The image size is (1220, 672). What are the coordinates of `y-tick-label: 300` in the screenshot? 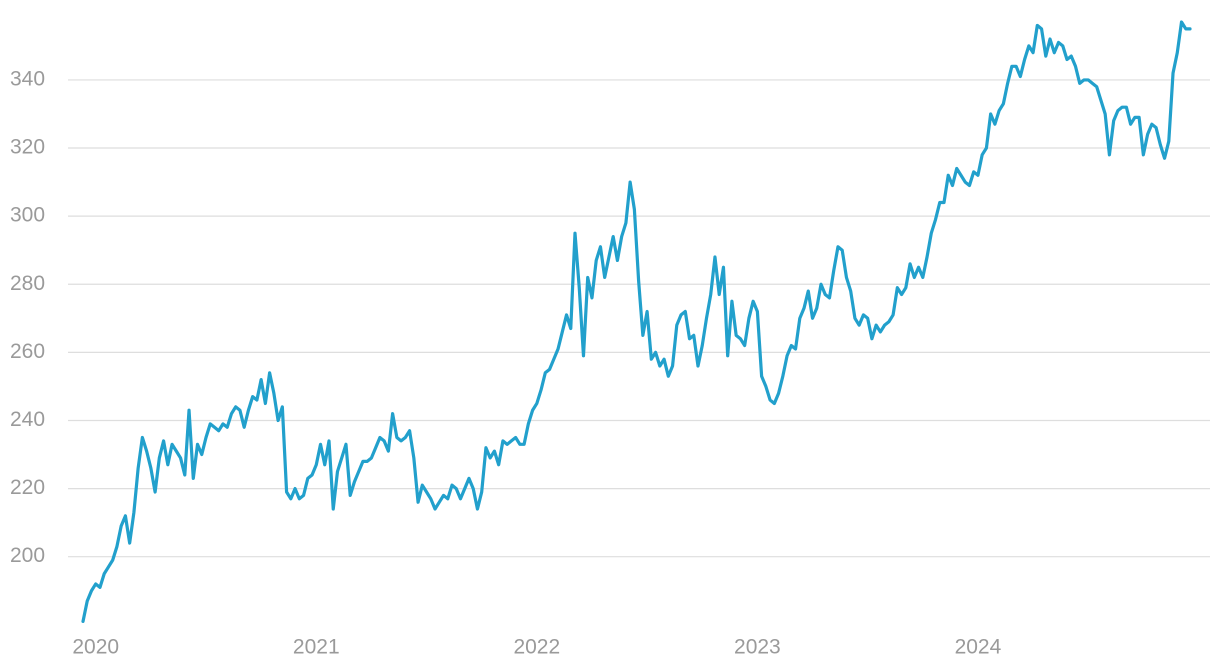 It's located at (27, 215).